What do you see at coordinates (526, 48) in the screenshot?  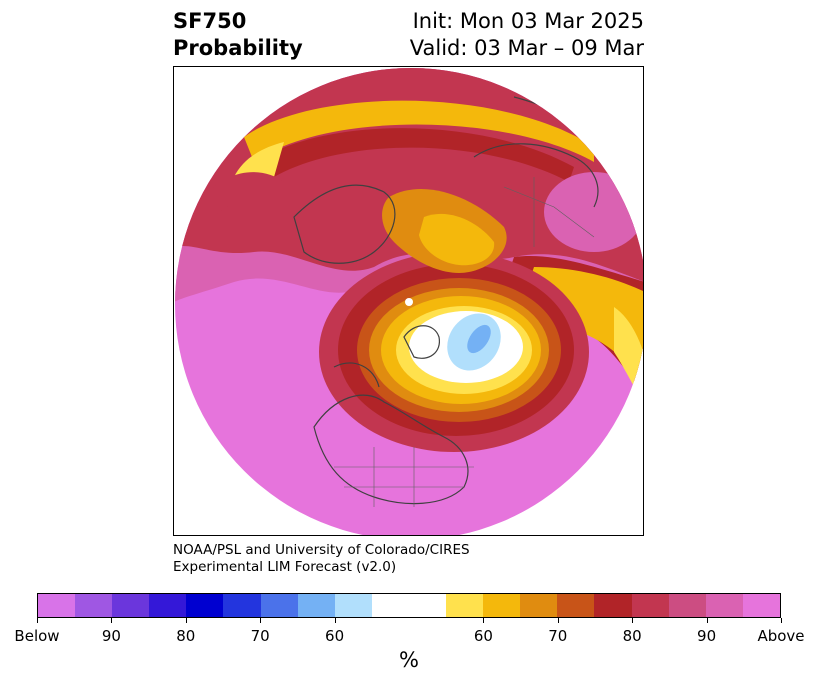 I see `valid-range: Valid: 03 Mar – 09 Mar` at bounding box center [526, 48].